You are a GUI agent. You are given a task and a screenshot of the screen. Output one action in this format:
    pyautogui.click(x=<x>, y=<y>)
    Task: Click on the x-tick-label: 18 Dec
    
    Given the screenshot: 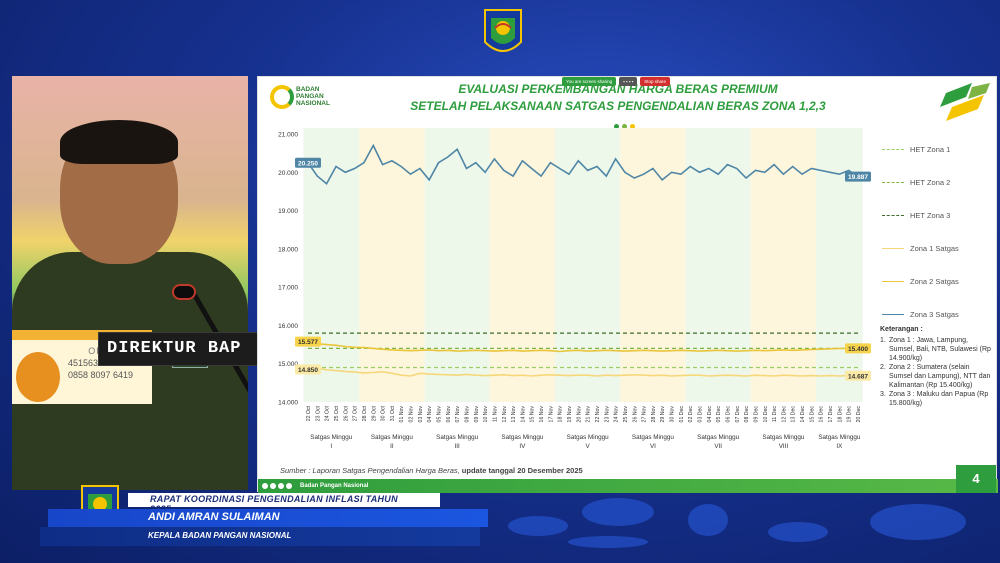 What is the action you would take?
    pyautogui.click(x=840, y=414)
    